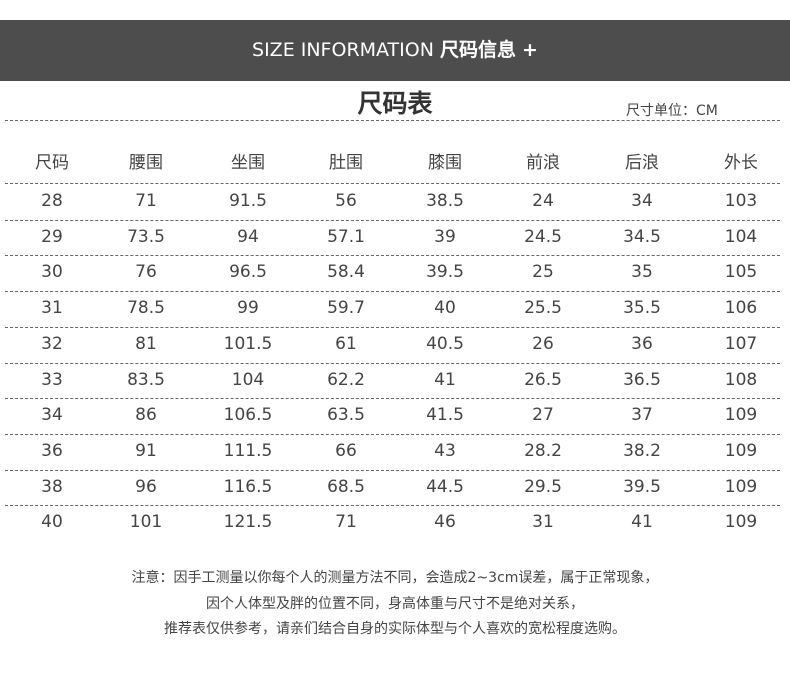 This screenshot has width=790, height=673. Describe the element at coordinates (146, 486) in the screenshot. I see `table-cell: 96` at that location.